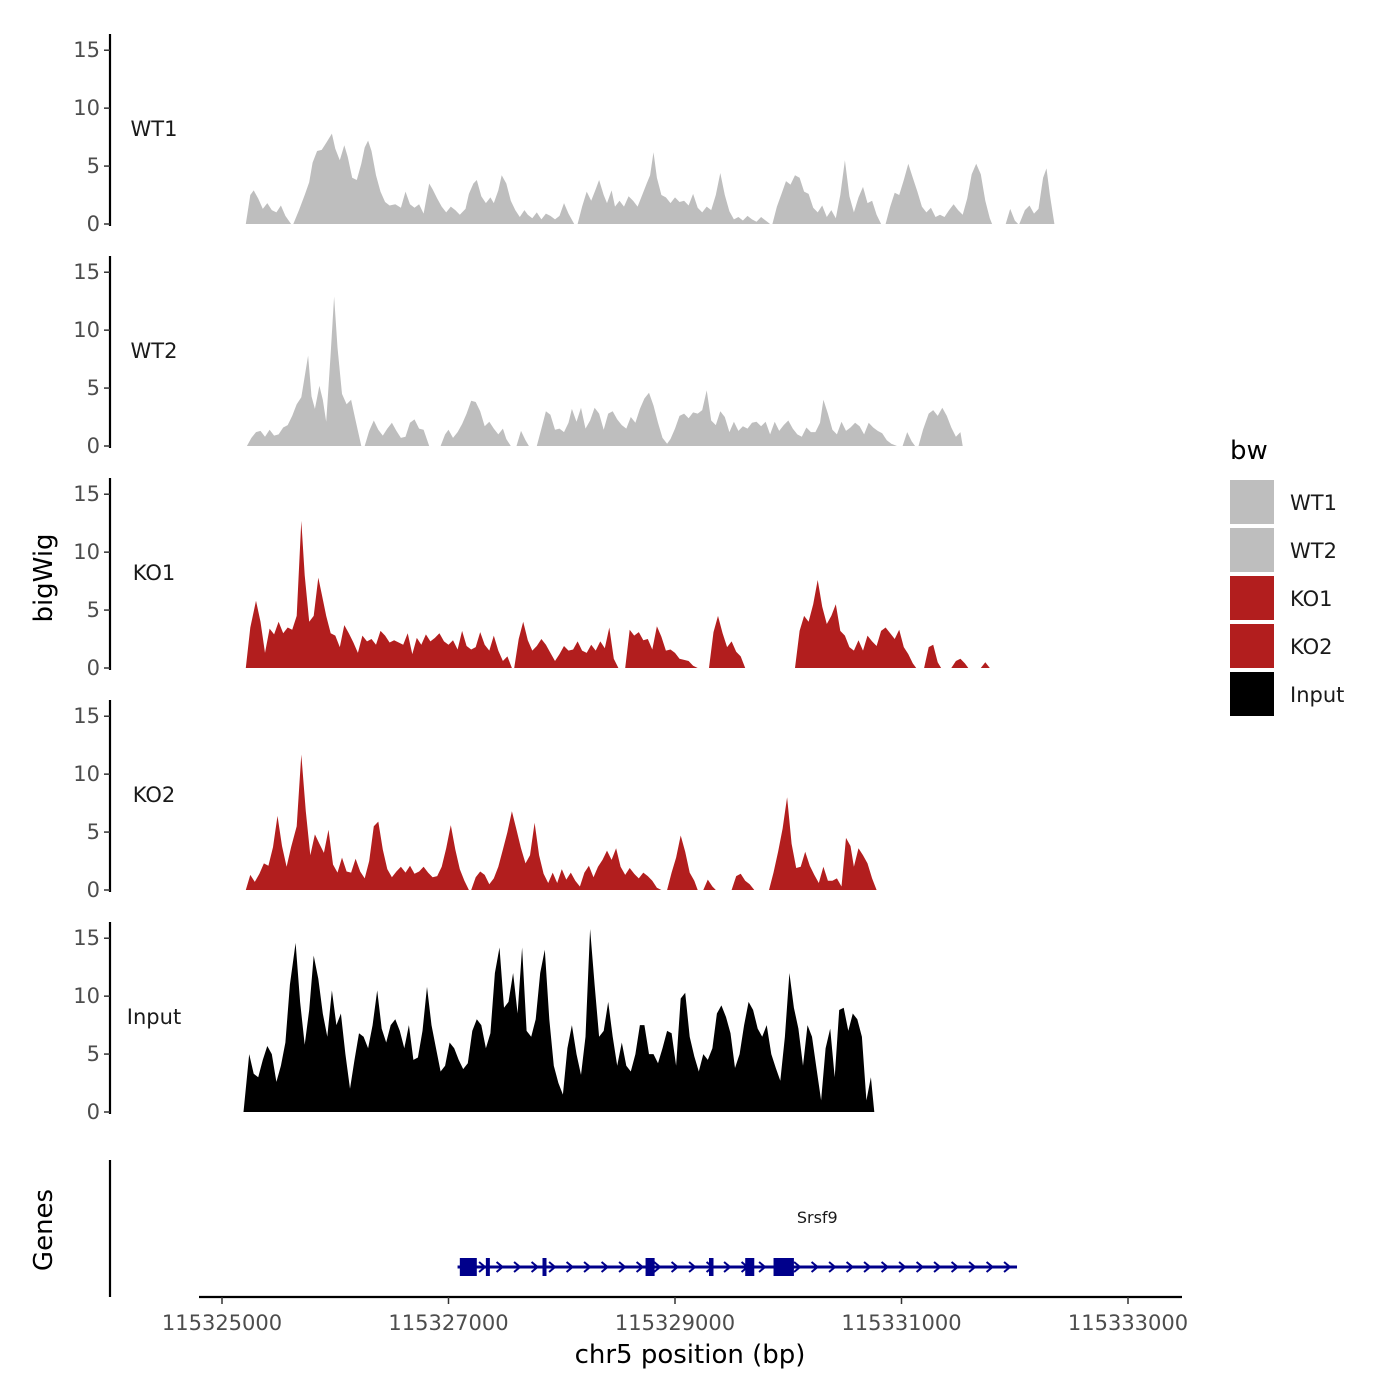 This screenshot has width=1400, height=1400. Describe the element at coordinates (1313, 503) in the screenshot. I see `legend-label: WT1` at that location.